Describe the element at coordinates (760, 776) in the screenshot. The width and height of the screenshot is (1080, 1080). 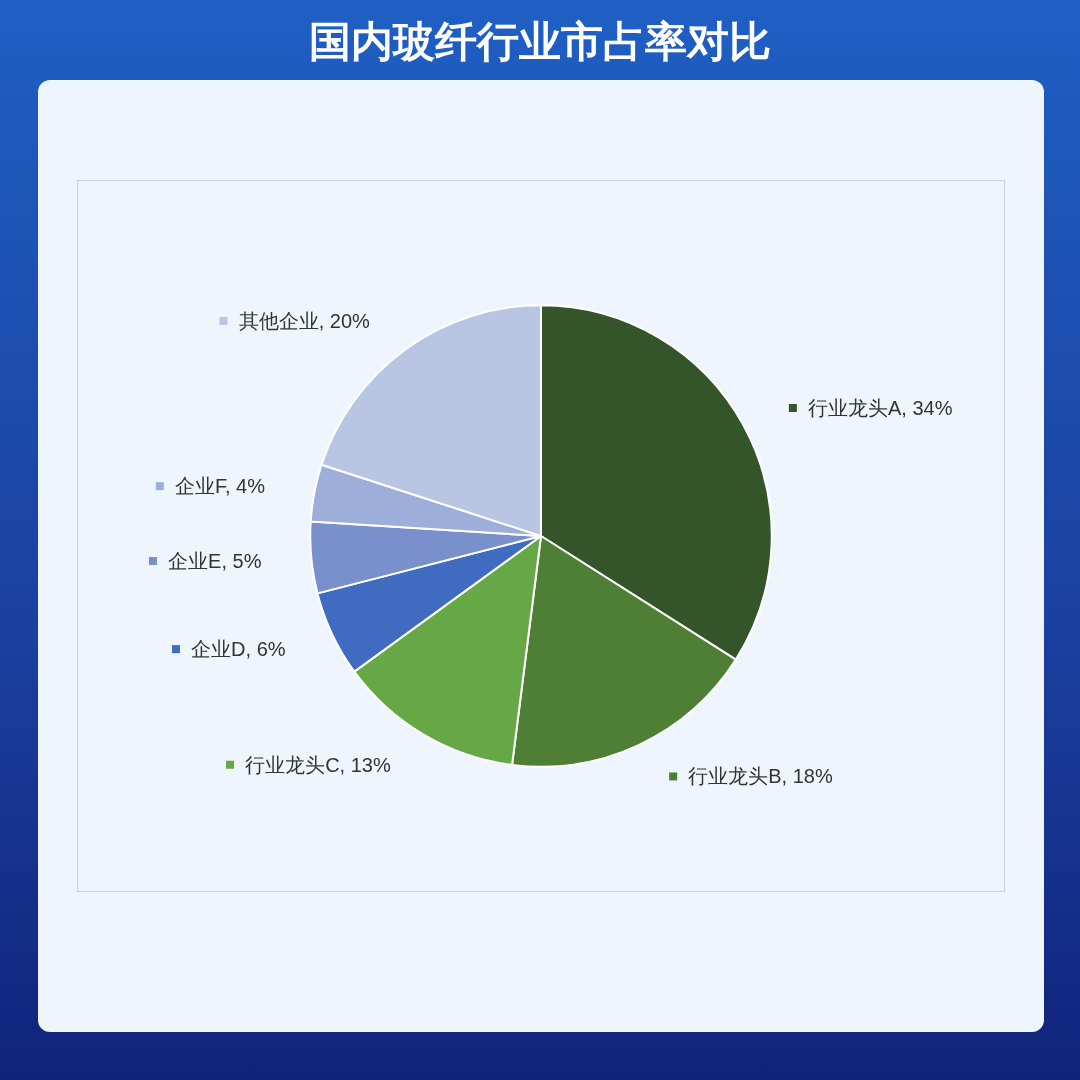
I see `legend-label: 行业龙头B, 18%` at that location.